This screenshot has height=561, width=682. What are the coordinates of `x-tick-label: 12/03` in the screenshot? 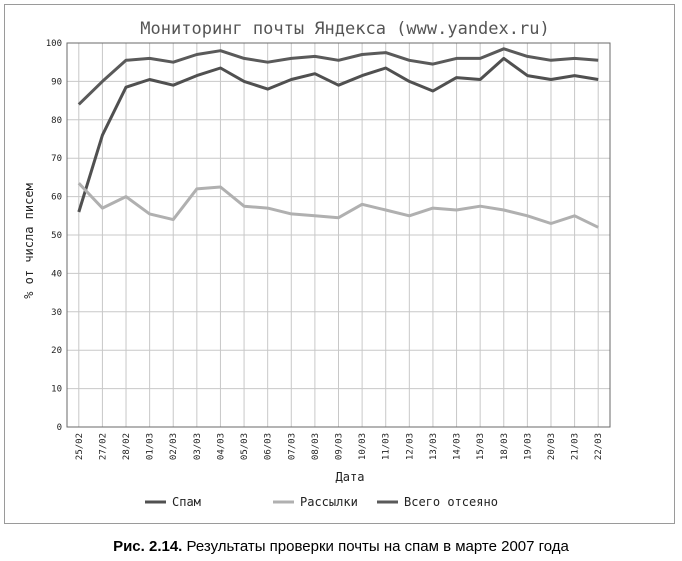 It's located at (410, 446).